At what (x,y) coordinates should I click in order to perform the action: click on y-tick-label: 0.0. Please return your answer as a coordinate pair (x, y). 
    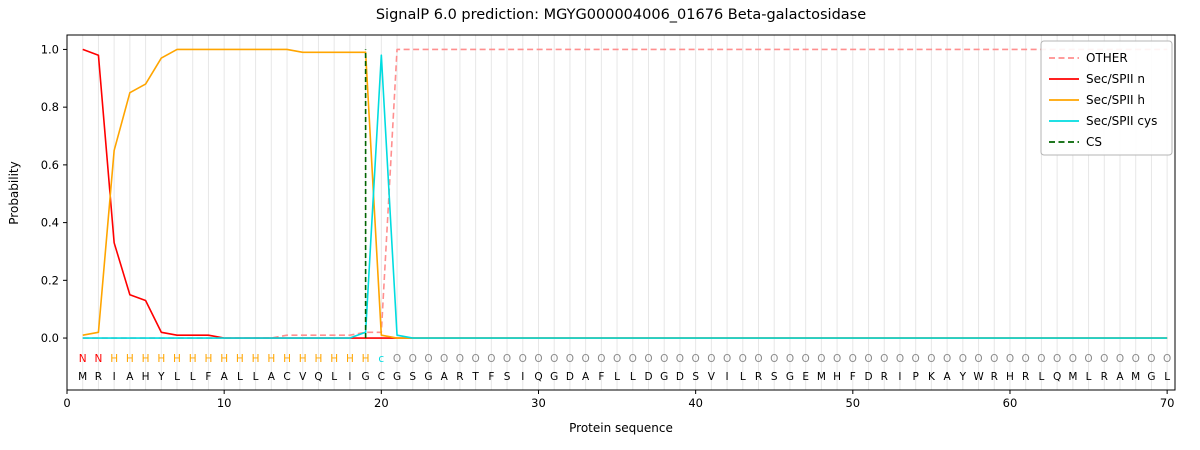
    Looking at the image, I should click on (50, 338).